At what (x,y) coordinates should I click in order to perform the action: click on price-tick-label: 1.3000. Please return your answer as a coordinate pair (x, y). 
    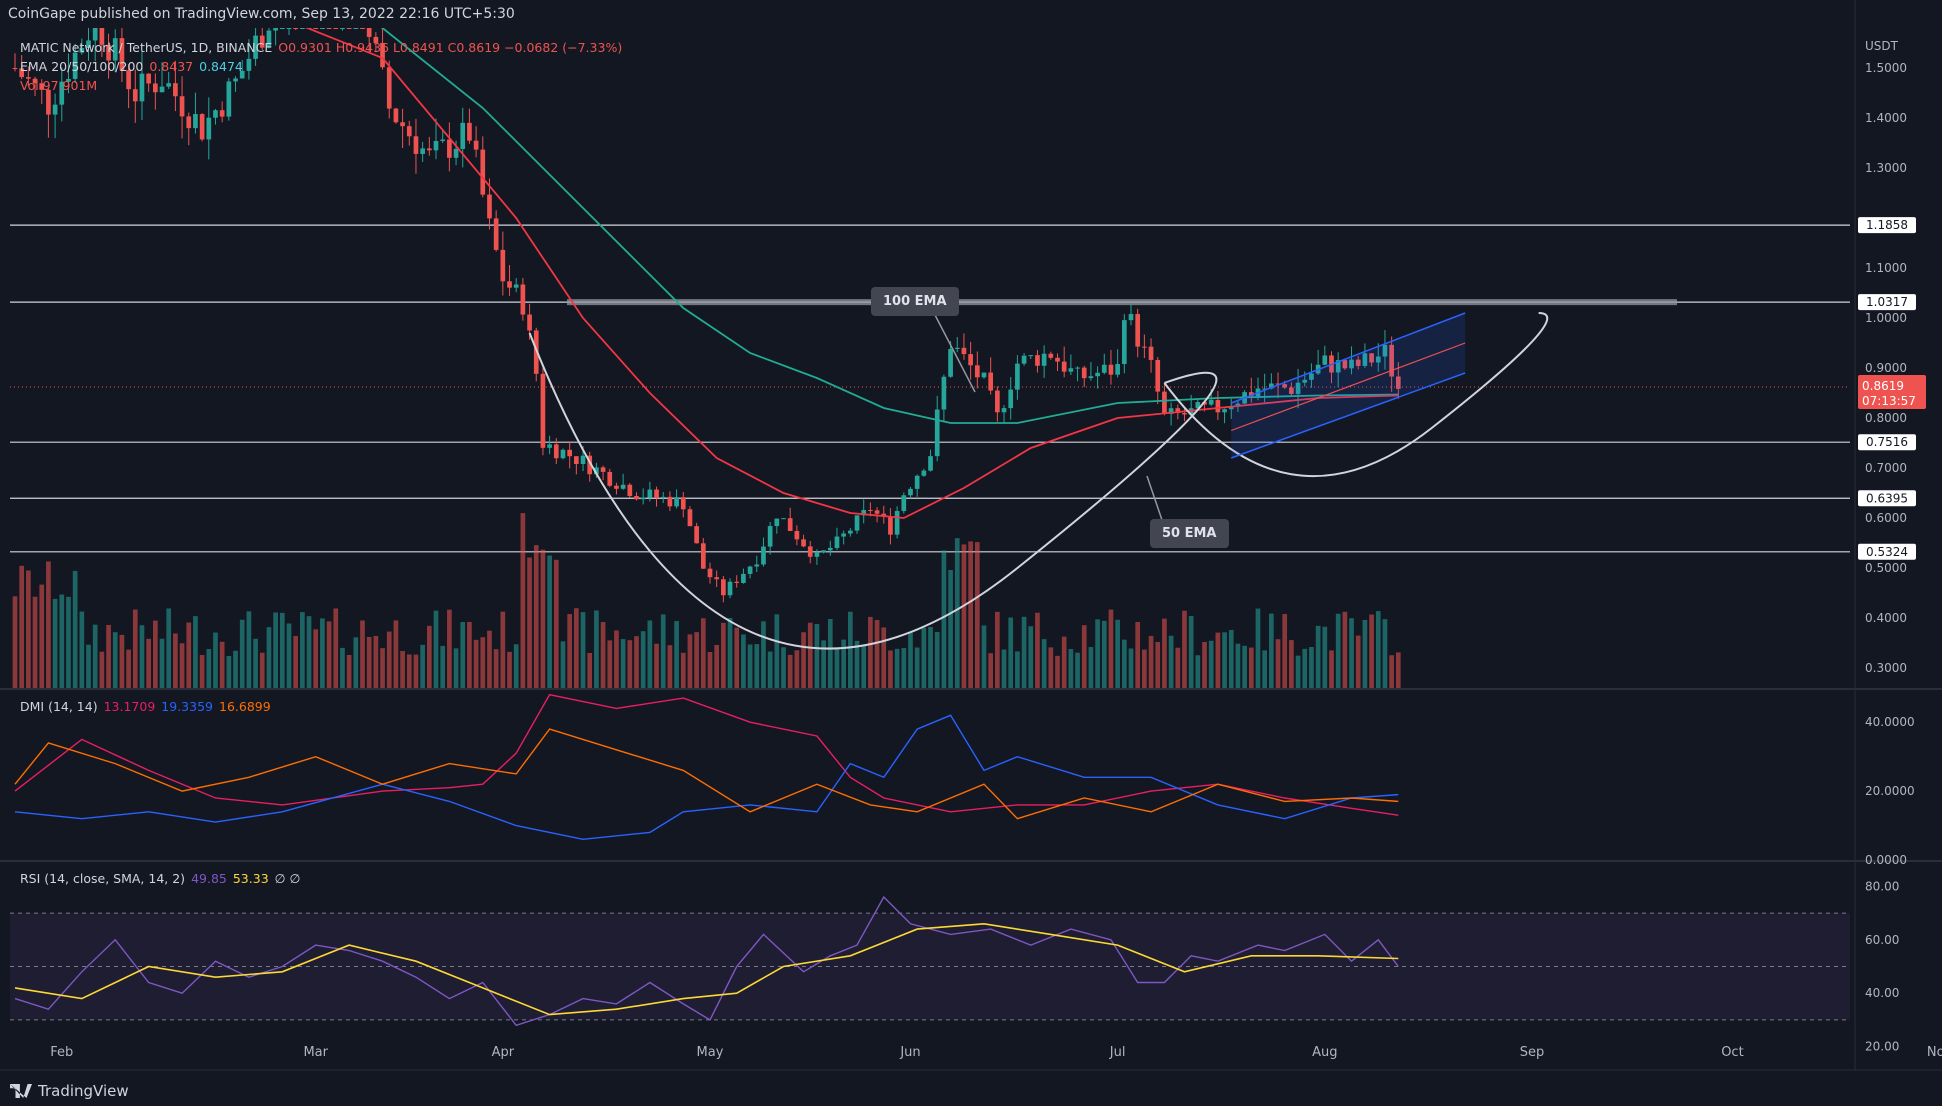
    Looking at the image, I should click on (1886, 168).